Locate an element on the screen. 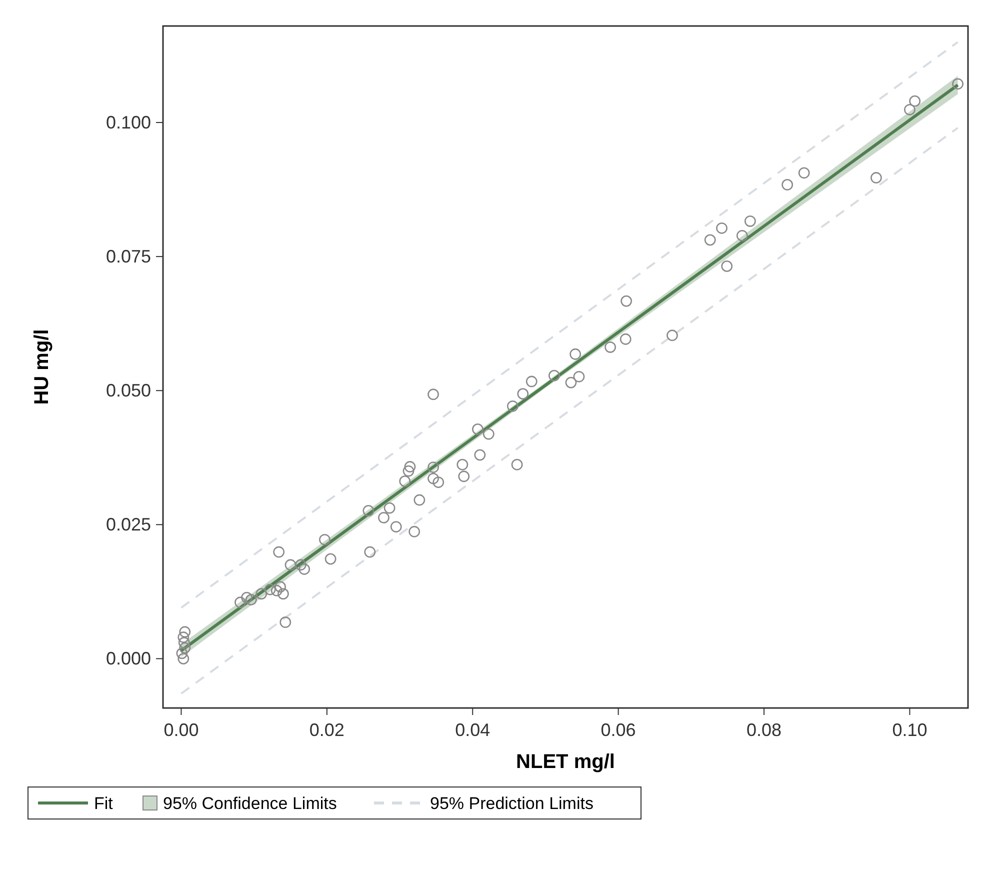 Image resolution: width=982 pixels, height=879 pixels. x-tick-label: 0.04 is located at coordinates (472, 730).